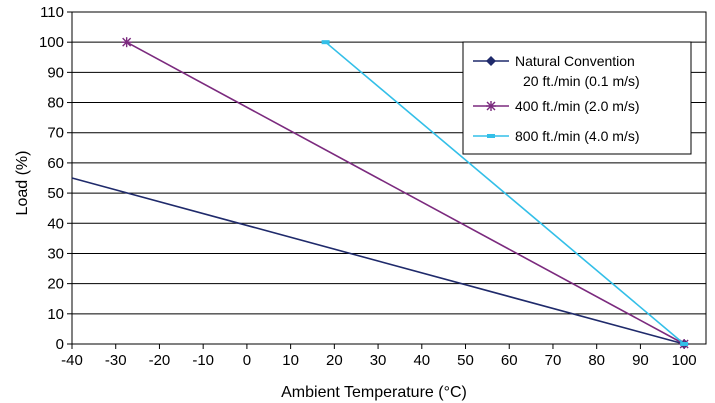 The width and height of the screenshot is (715, 403). What do you see at coordinates (509, 360) in the screenshot?
I see `x-tick-label: 60` at bounding box center [509, 360].